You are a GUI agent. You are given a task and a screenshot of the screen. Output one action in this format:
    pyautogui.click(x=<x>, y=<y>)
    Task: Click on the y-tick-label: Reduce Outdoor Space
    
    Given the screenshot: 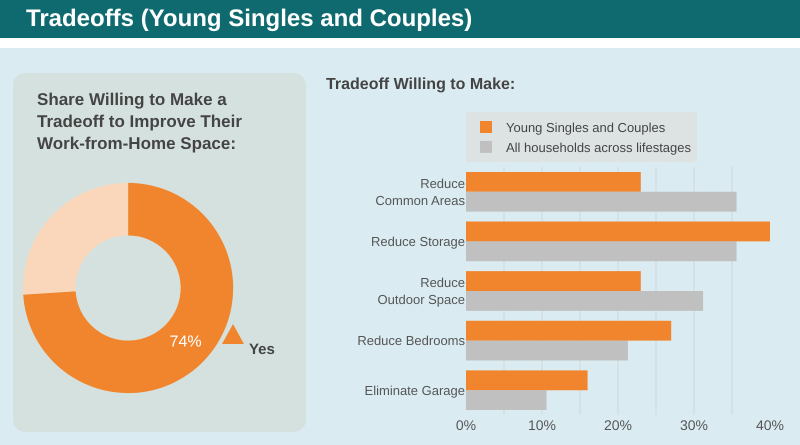 What is the action you would take?
    pyautogui.click(x=421, y=291)
    